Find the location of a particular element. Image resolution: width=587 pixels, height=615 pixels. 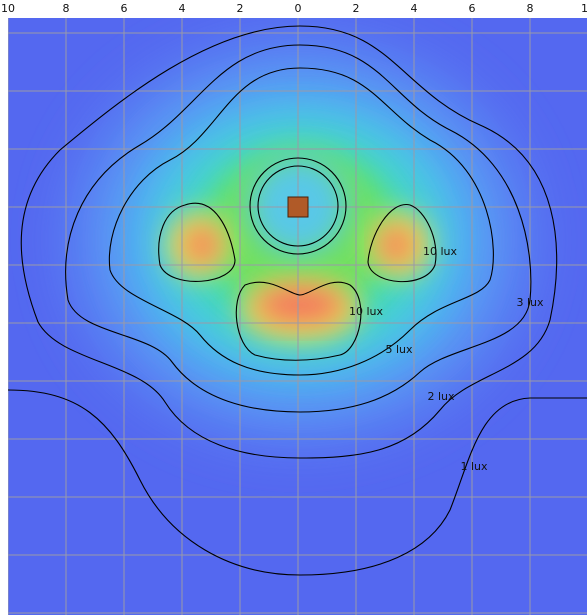

contour-label: 1 lux is located at coordinates (474, 466).